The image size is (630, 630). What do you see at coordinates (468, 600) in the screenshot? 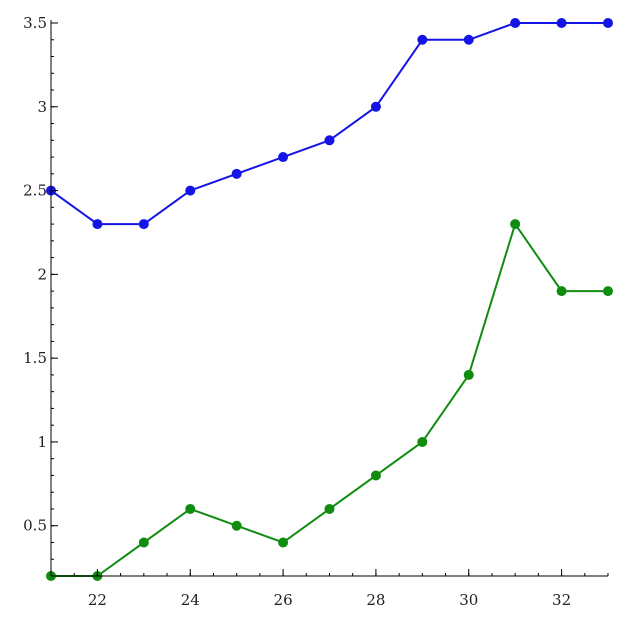
I see `x-tick-label: 30` at bounding box center [468, 600].